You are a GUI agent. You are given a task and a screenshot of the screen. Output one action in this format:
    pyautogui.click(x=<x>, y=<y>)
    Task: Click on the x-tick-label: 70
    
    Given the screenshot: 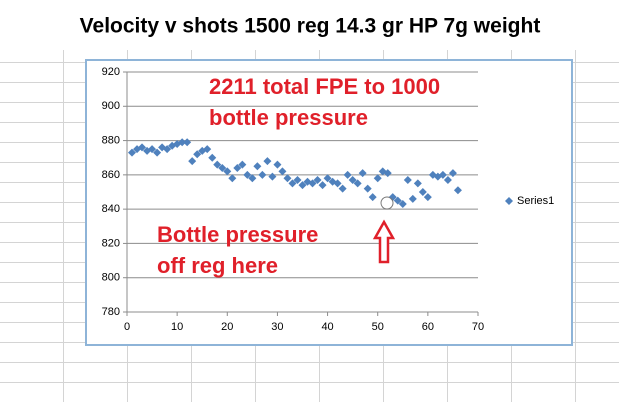 What is the action you would take?
    pyautogui.click(x=478, y=327)
    